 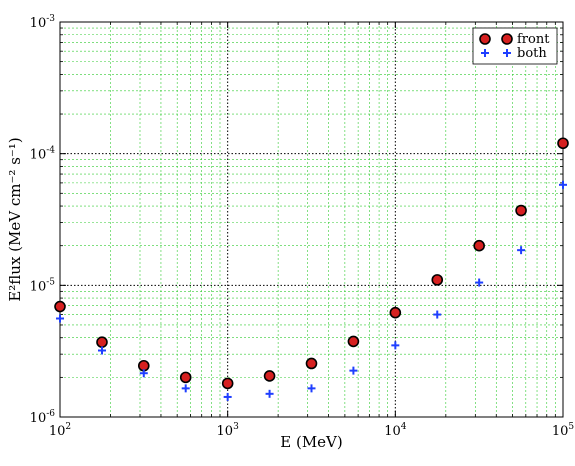 What do you see at coordinates (514, 53) in the screenshot?
I see `legend-item-both: both` at bounding box center [514, 53].